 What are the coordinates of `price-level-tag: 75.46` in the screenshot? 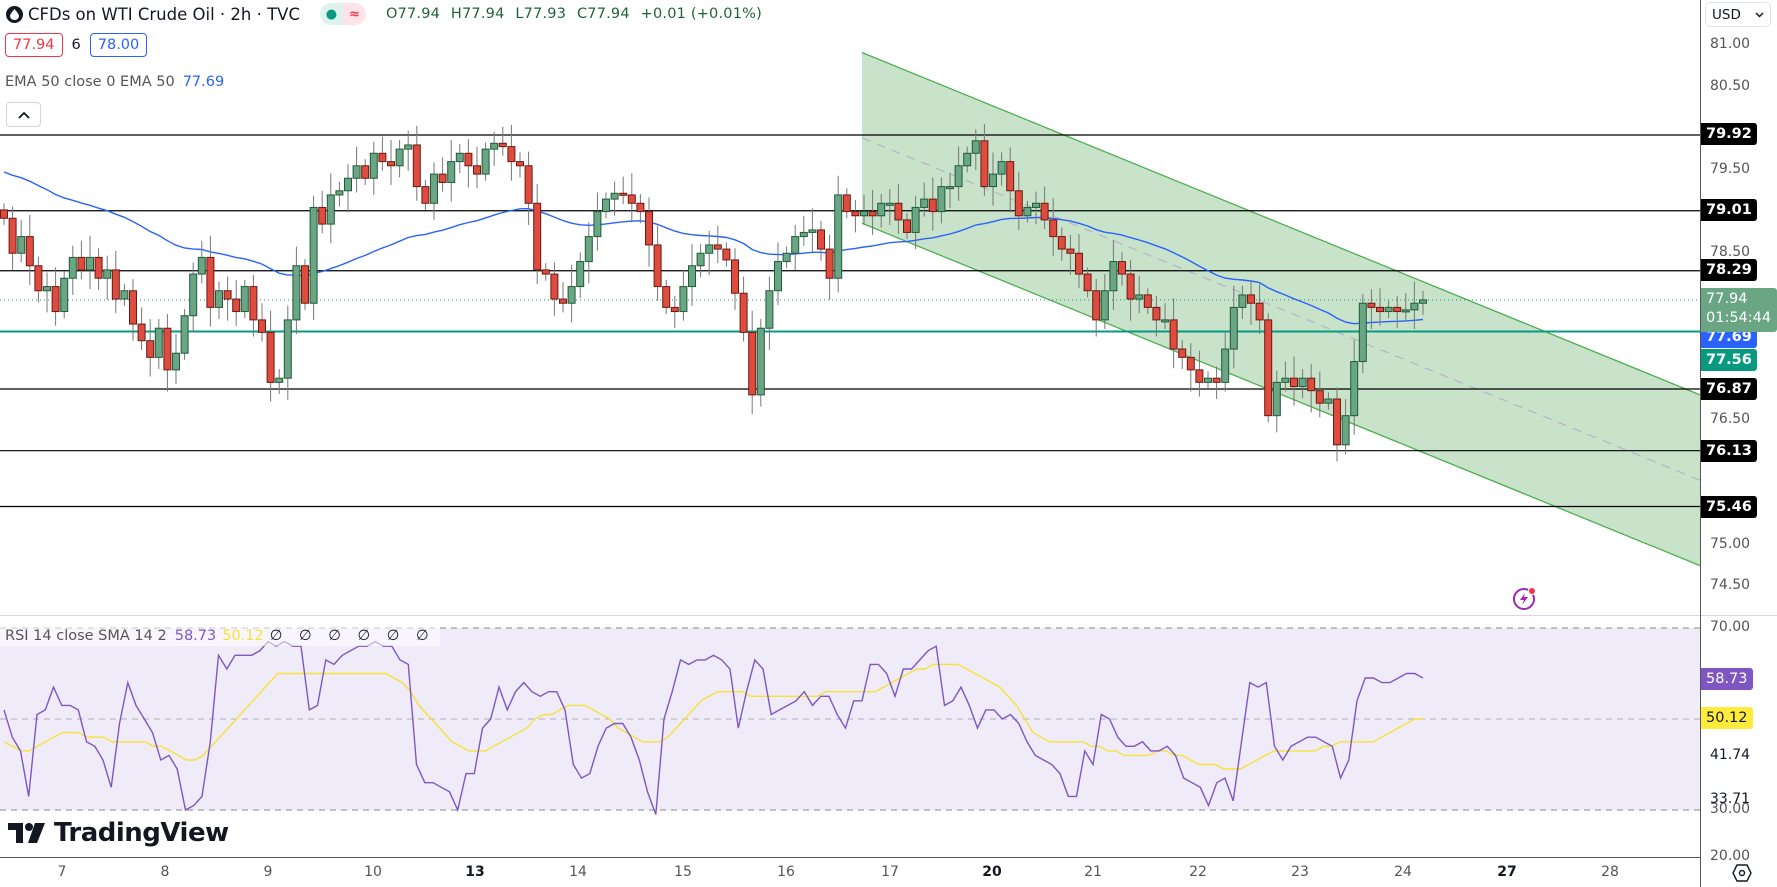 It's located at (1729, 507).